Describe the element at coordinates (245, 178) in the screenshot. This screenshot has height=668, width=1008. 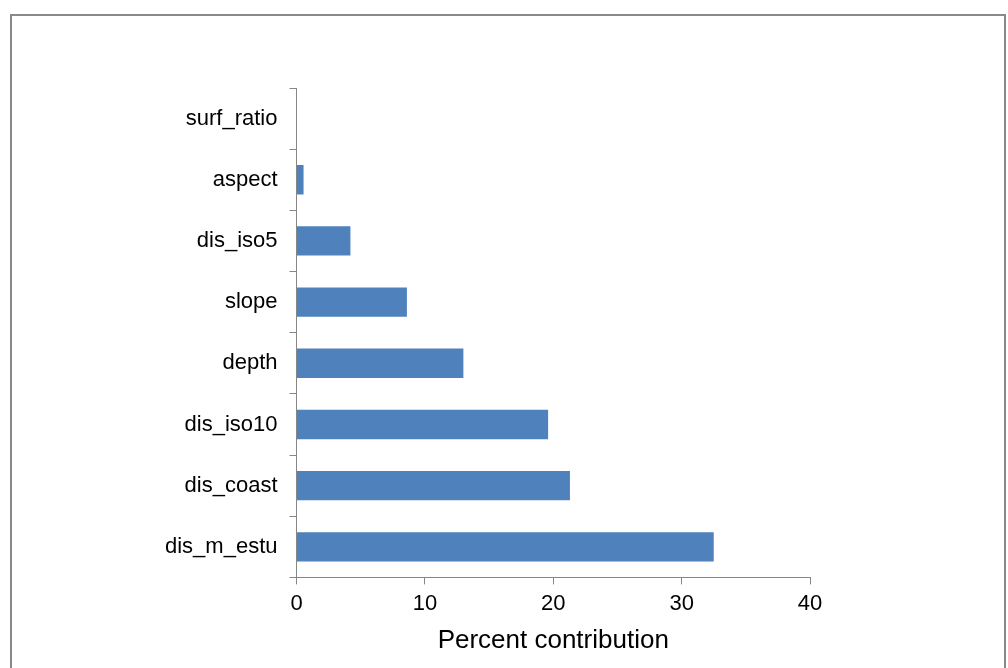
I see `y-tick-label: aspect` at that location.